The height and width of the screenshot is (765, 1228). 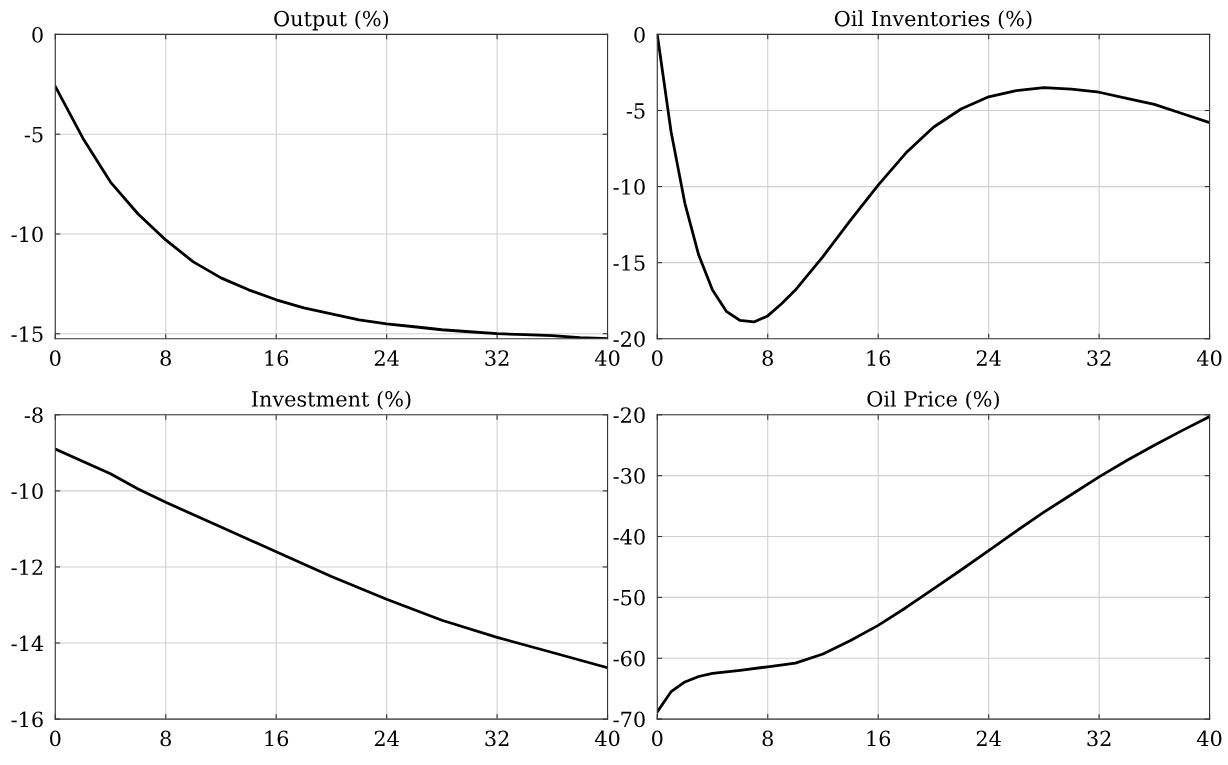 What do you see at coordinates (331, 400) in the screenshot?
I see `chart-title: Investment (%)` at bounding box center [331, 400].